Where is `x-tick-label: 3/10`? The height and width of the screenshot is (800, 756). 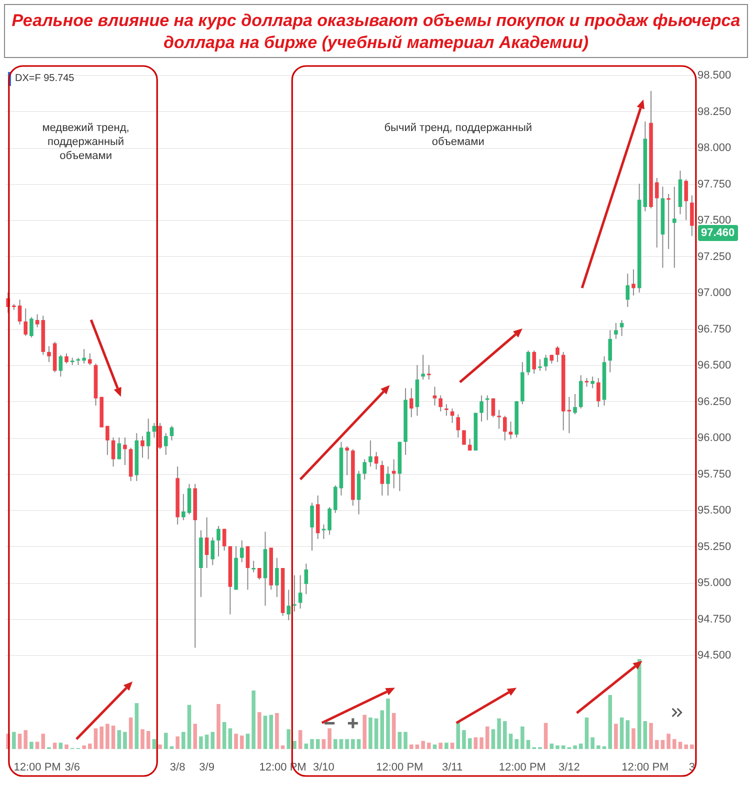 x-tick-label: 3/10 is located at coordinates (323, 768).